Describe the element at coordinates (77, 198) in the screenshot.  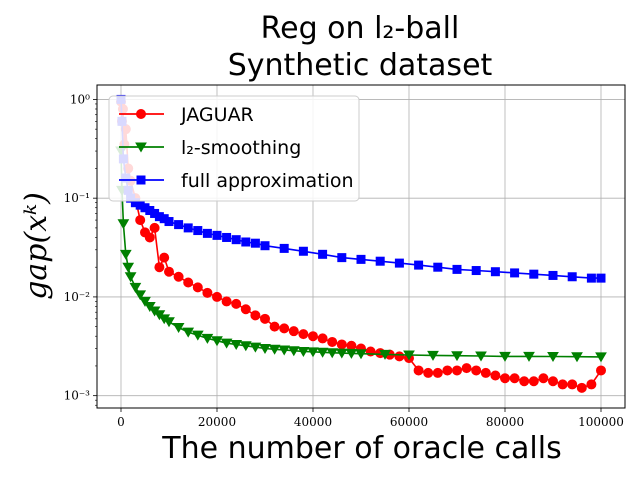
I see `y-tick-label: 10⁻¹` at that location.